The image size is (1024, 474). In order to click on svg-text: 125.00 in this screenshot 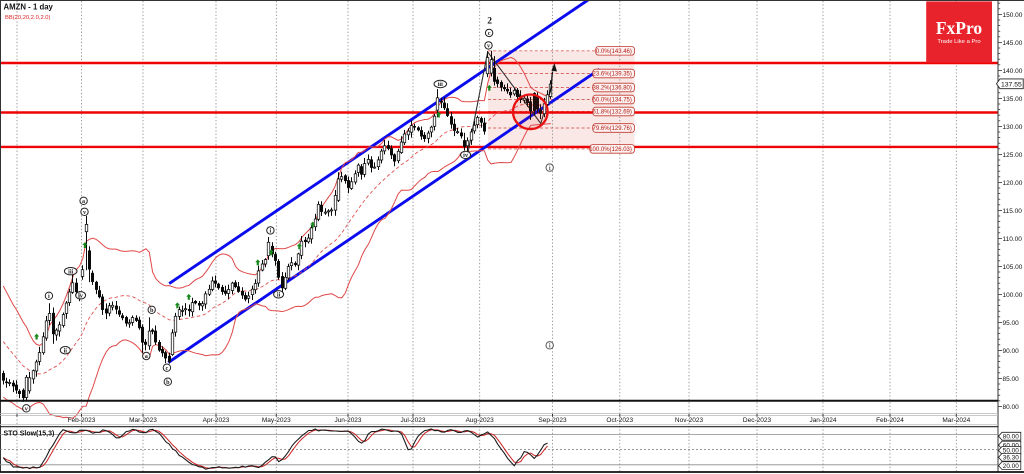, I will do `click(1013, 155)`.